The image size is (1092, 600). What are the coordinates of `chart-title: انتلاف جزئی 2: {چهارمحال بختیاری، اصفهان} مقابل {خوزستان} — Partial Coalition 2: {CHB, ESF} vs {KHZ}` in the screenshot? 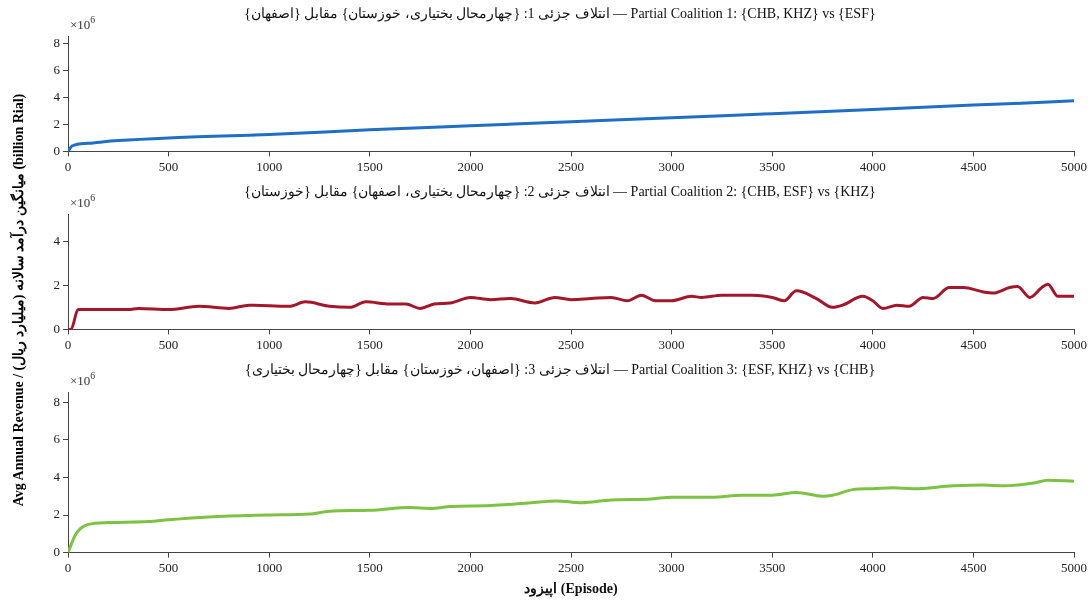 It's located at (560, 192).